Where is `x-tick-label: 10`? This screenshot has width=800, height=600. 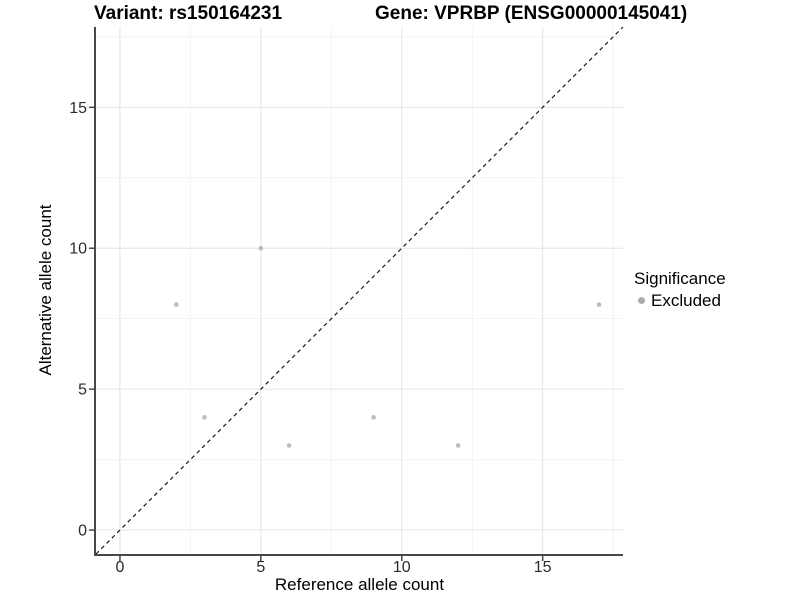 x-tick-label: 10 is located at coordinates (402, 567).